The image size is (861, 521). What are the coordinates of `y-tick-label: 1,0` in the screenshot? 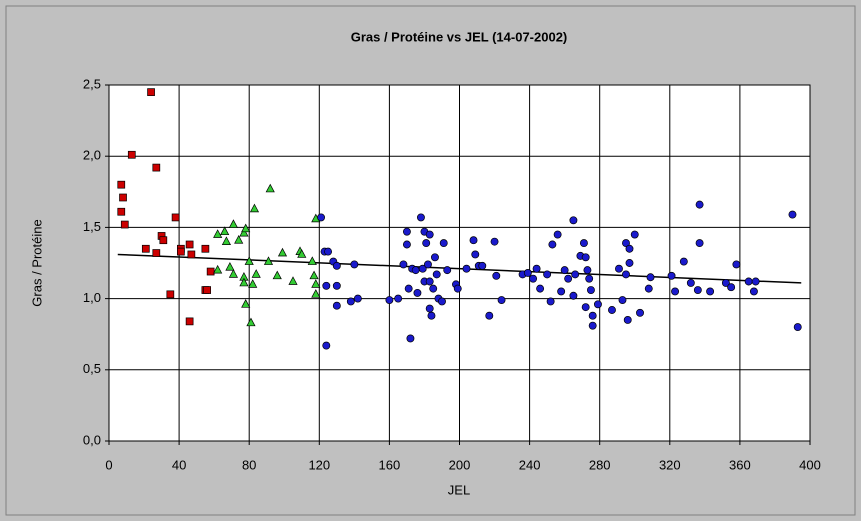 It's located at (92, 297).